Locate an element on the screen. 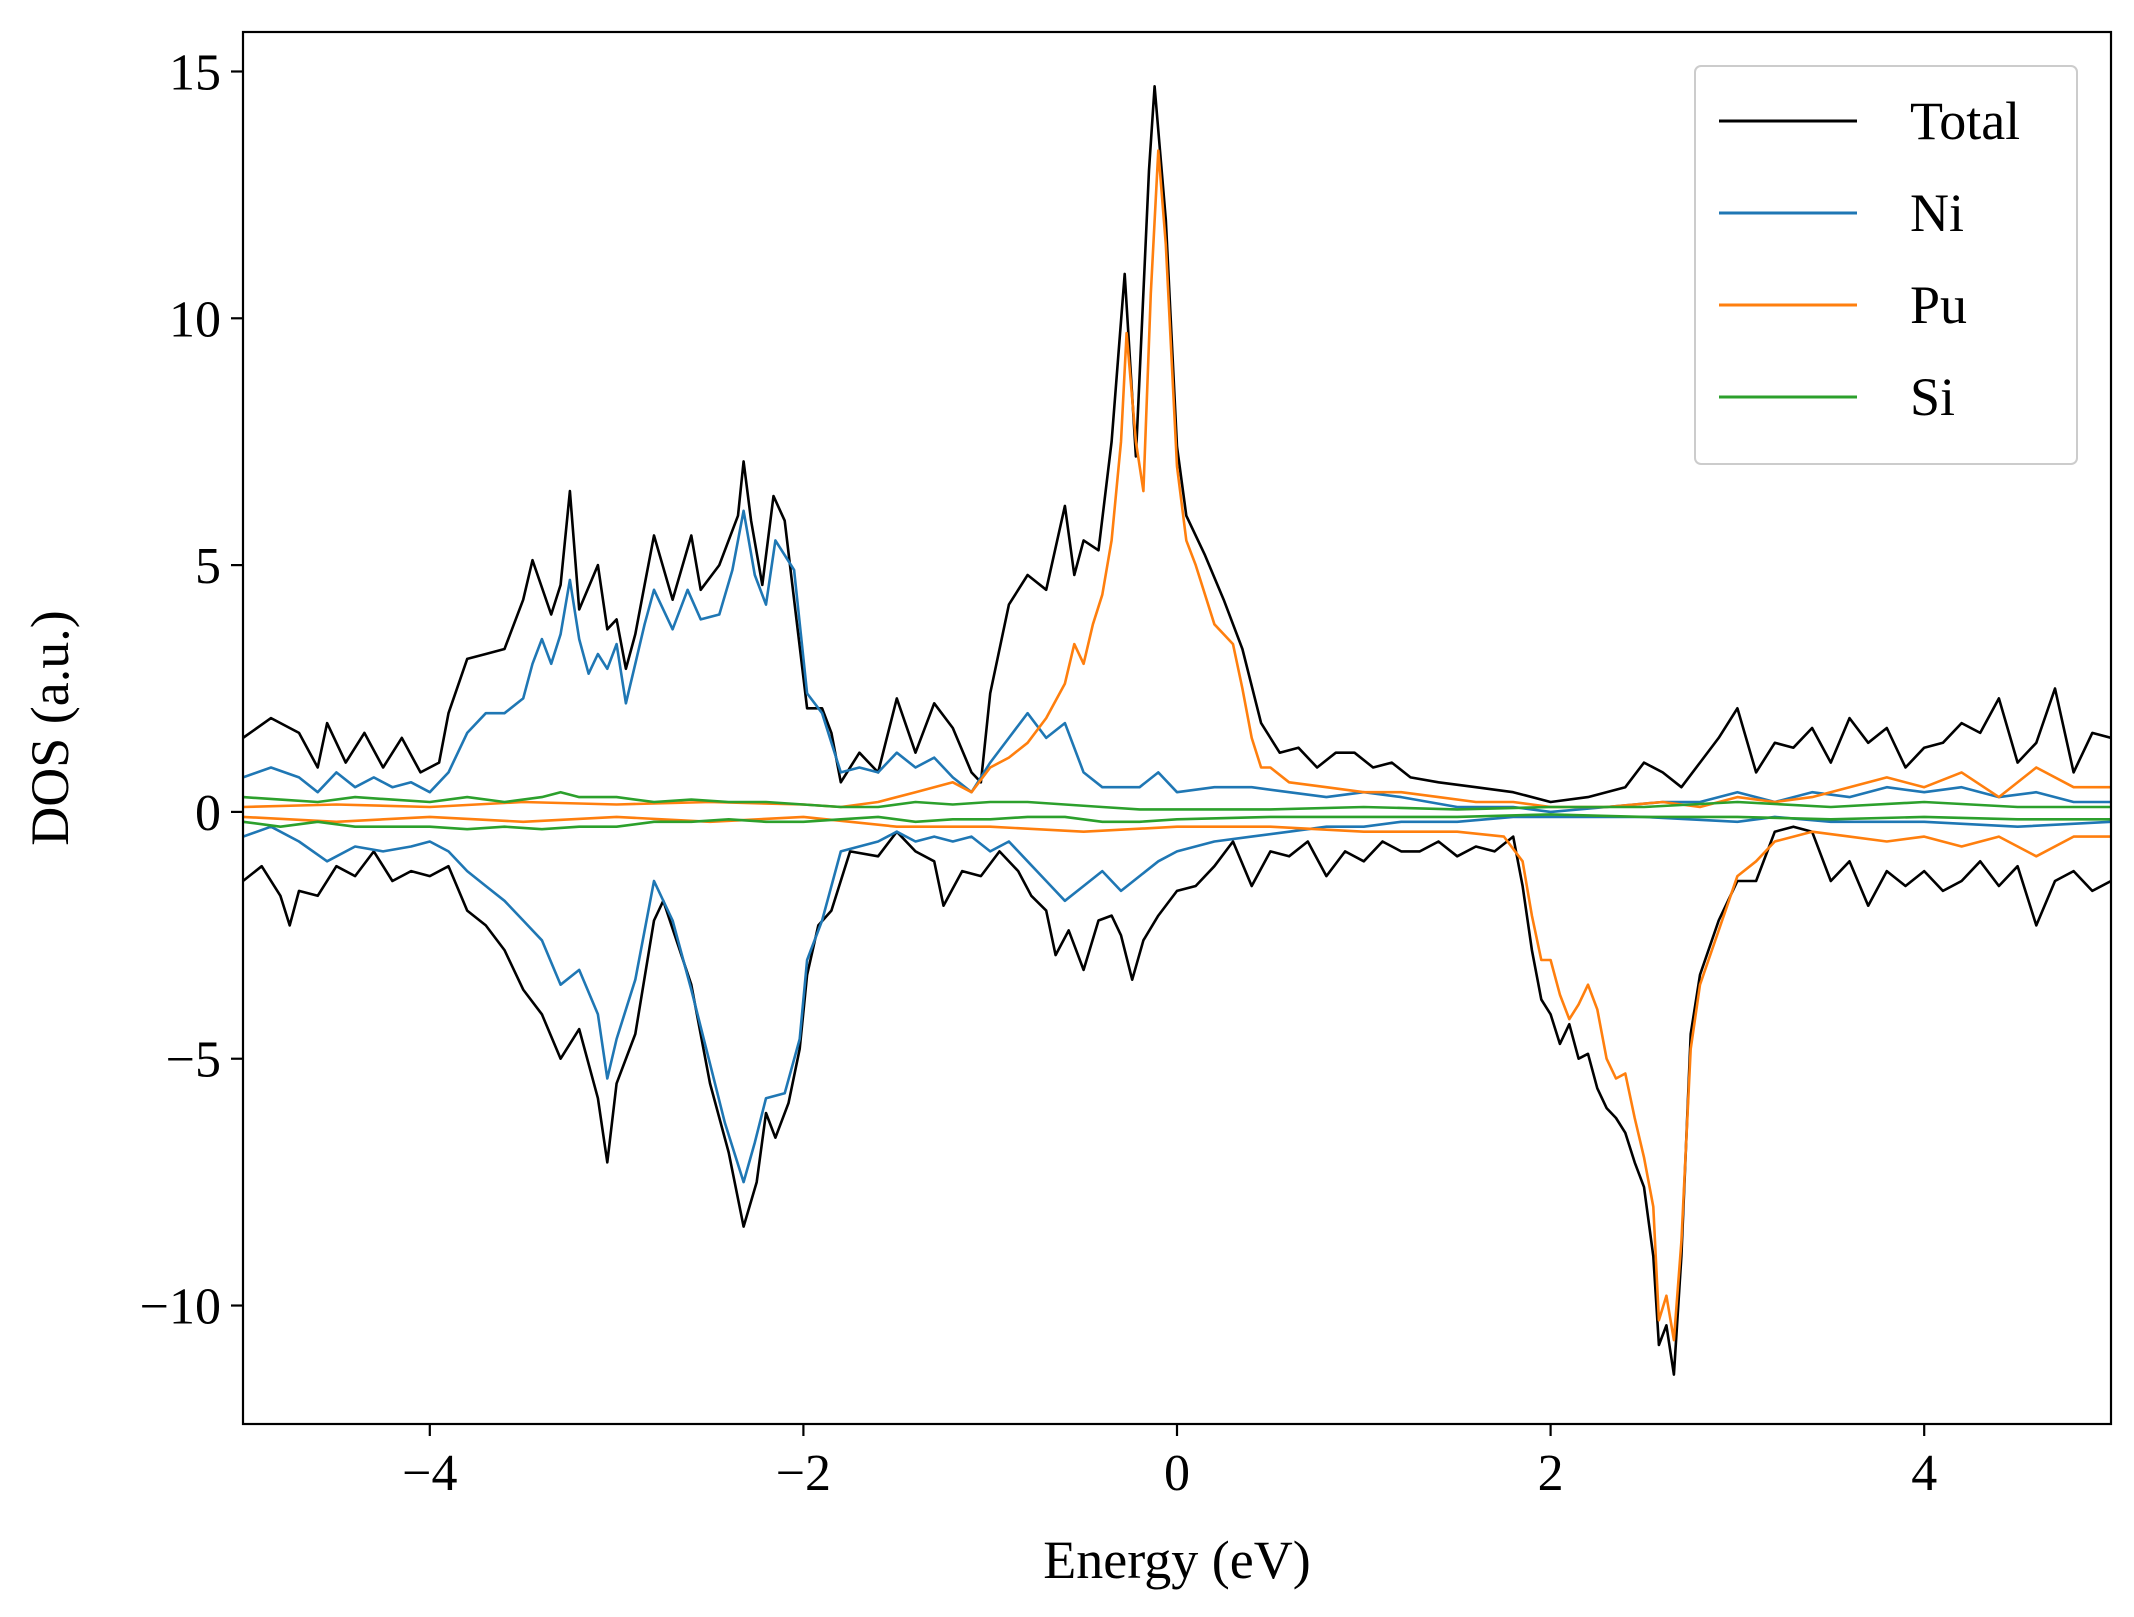 The height and width of the screenshot is (1617, 2134). x-axis: −4 −2 0 2 4 is located at coordinates (1169, 1463).